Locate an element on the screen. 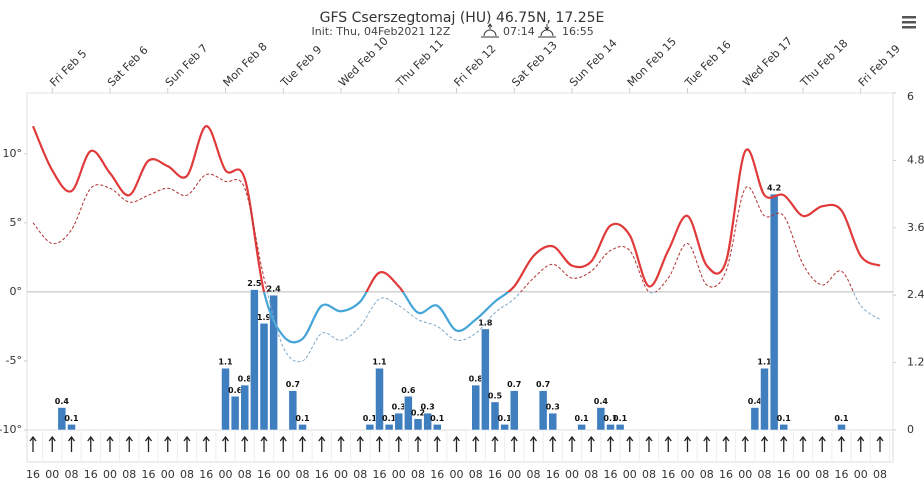 The width and height of the screenshot is (924, 482). day-label: Tue Feb 16 is located at coordinates (708, 64).